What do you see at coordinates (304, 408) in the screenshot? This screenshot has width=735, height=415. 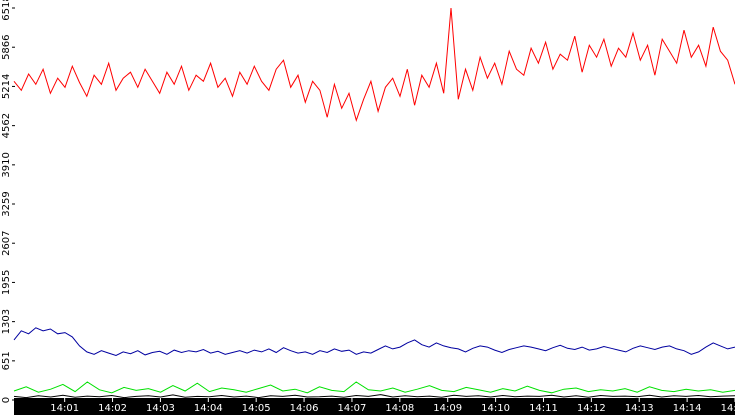 I see `x-tick-label: 14:06` at bounding box center [304, 408].